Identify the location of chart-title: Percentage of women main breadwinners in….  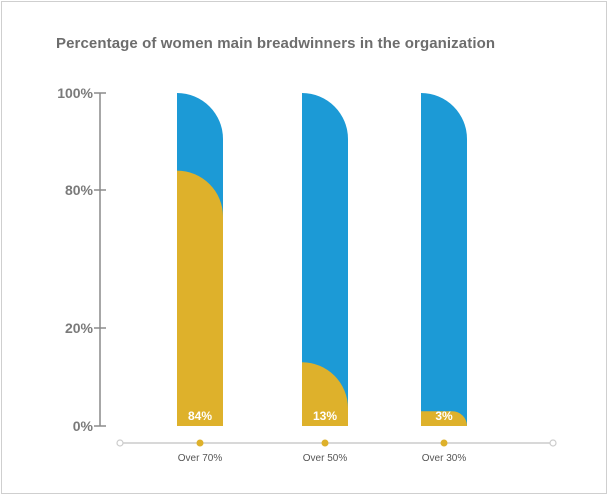
(276, 43).